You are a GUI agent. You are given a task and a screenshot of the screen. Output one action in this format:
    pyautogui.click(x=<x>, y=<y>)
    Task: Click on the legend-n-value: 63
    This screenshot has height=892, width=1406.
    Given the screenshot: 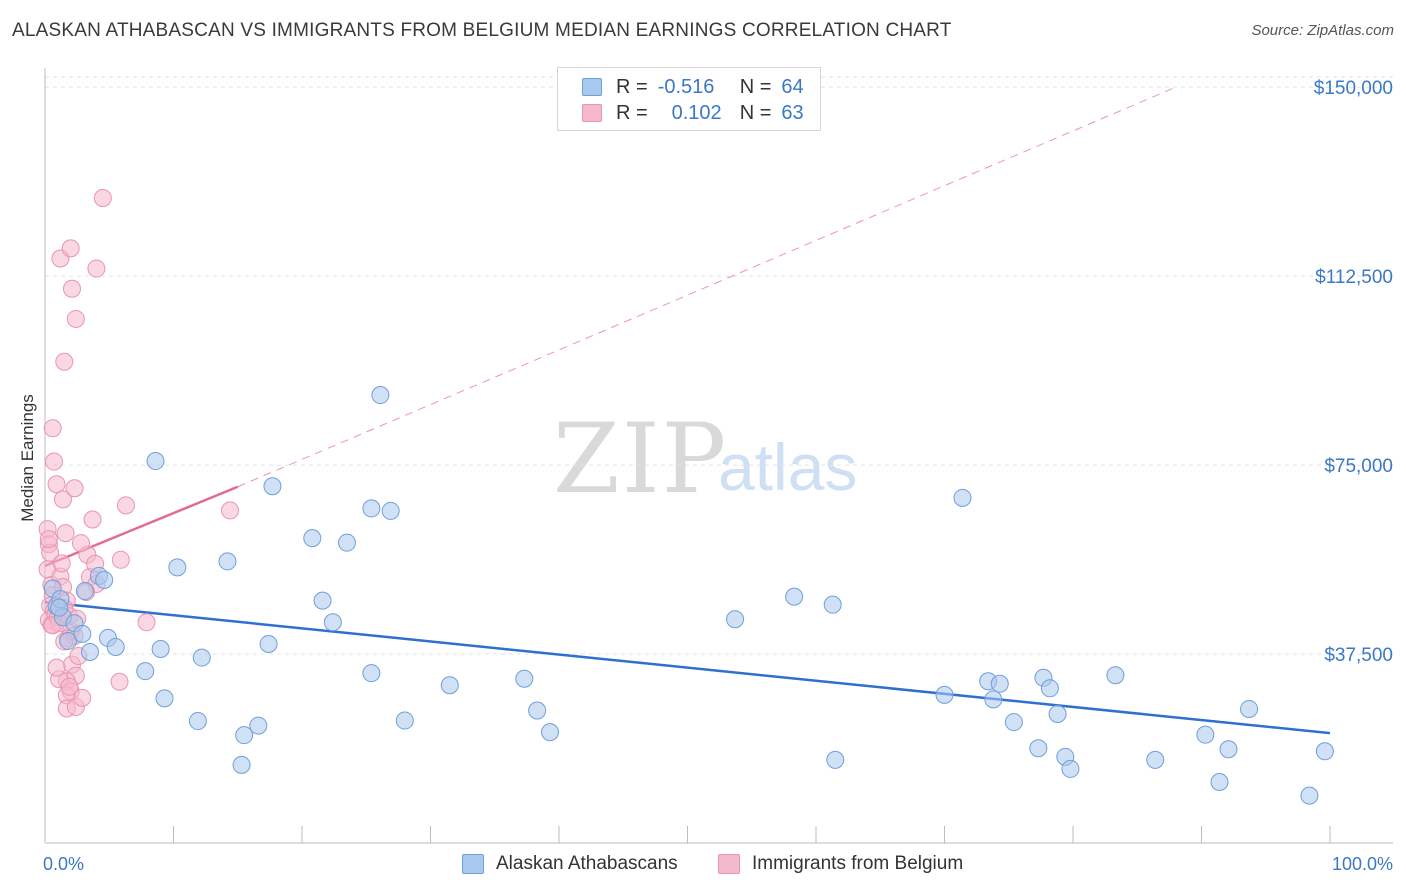 What is the action you would take?
    pyautogui.click(x=792, y=112)
    